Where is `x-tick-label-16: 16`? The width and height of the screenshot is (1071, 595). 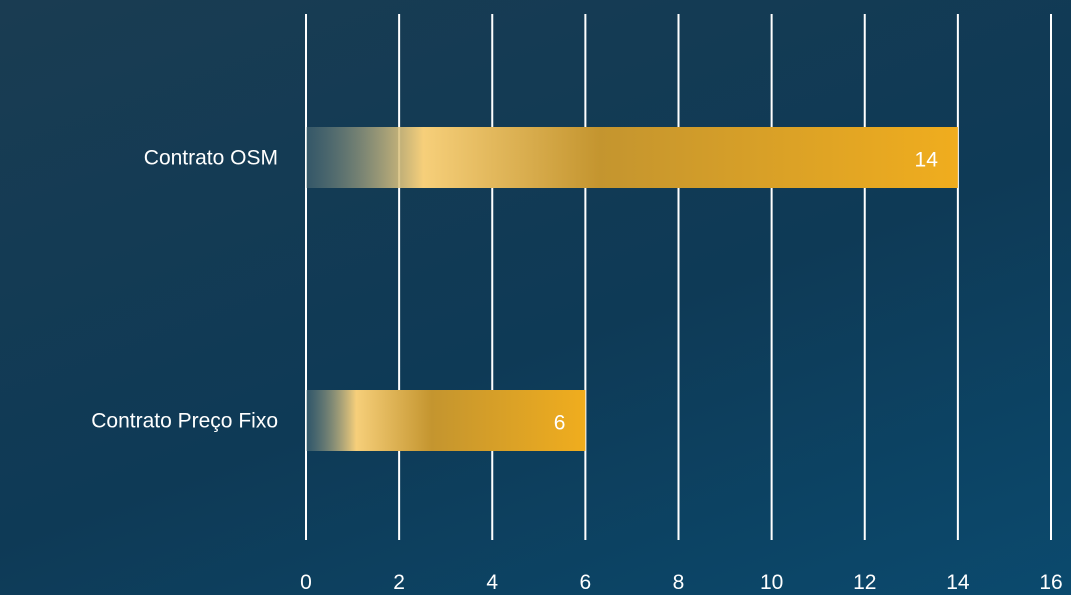
x-tick-label-16: 16 is located at coordinates (1050, 582).